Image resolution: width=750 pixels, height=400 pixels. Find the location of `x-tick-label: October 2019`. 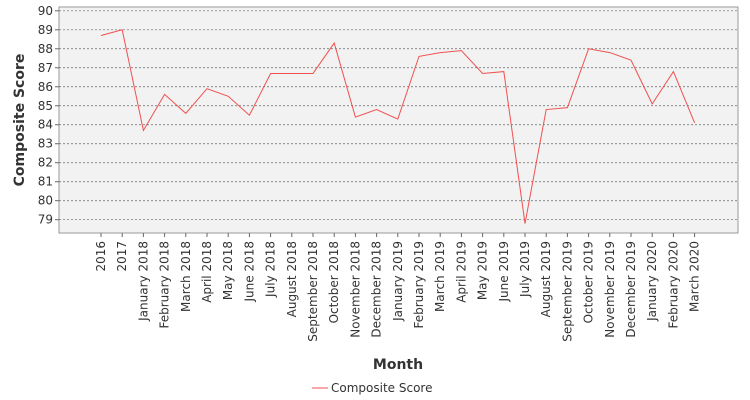

x-tick-label: October 2019 is located at coordinates (589, 282).